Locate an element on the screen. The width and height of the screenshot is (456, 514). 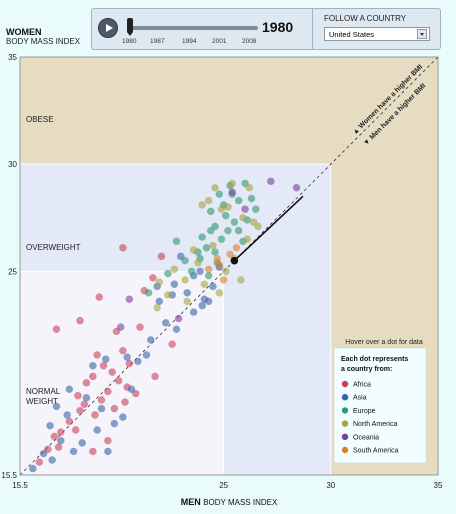
legend-swatch-oceania is located at coordinates (345, 436).